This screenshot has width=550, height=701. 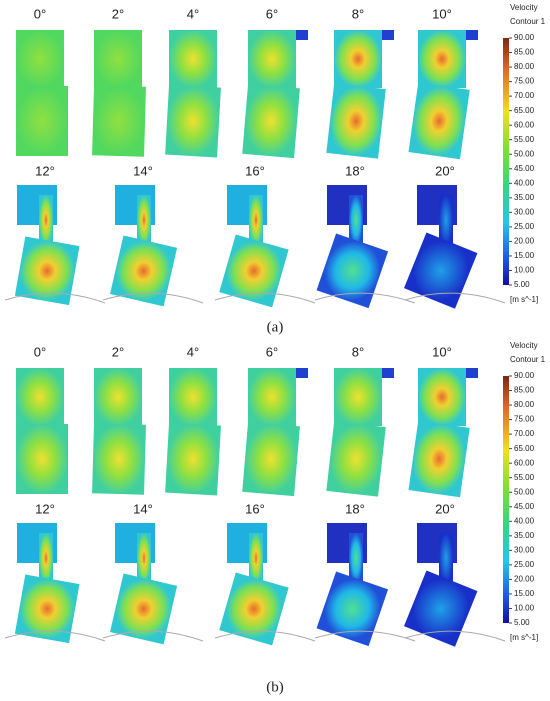 What do you see at coordinates (524, 255) in the screenshot?
I see `legend-tick-label: 15.00` at bounding box center [524, 255].